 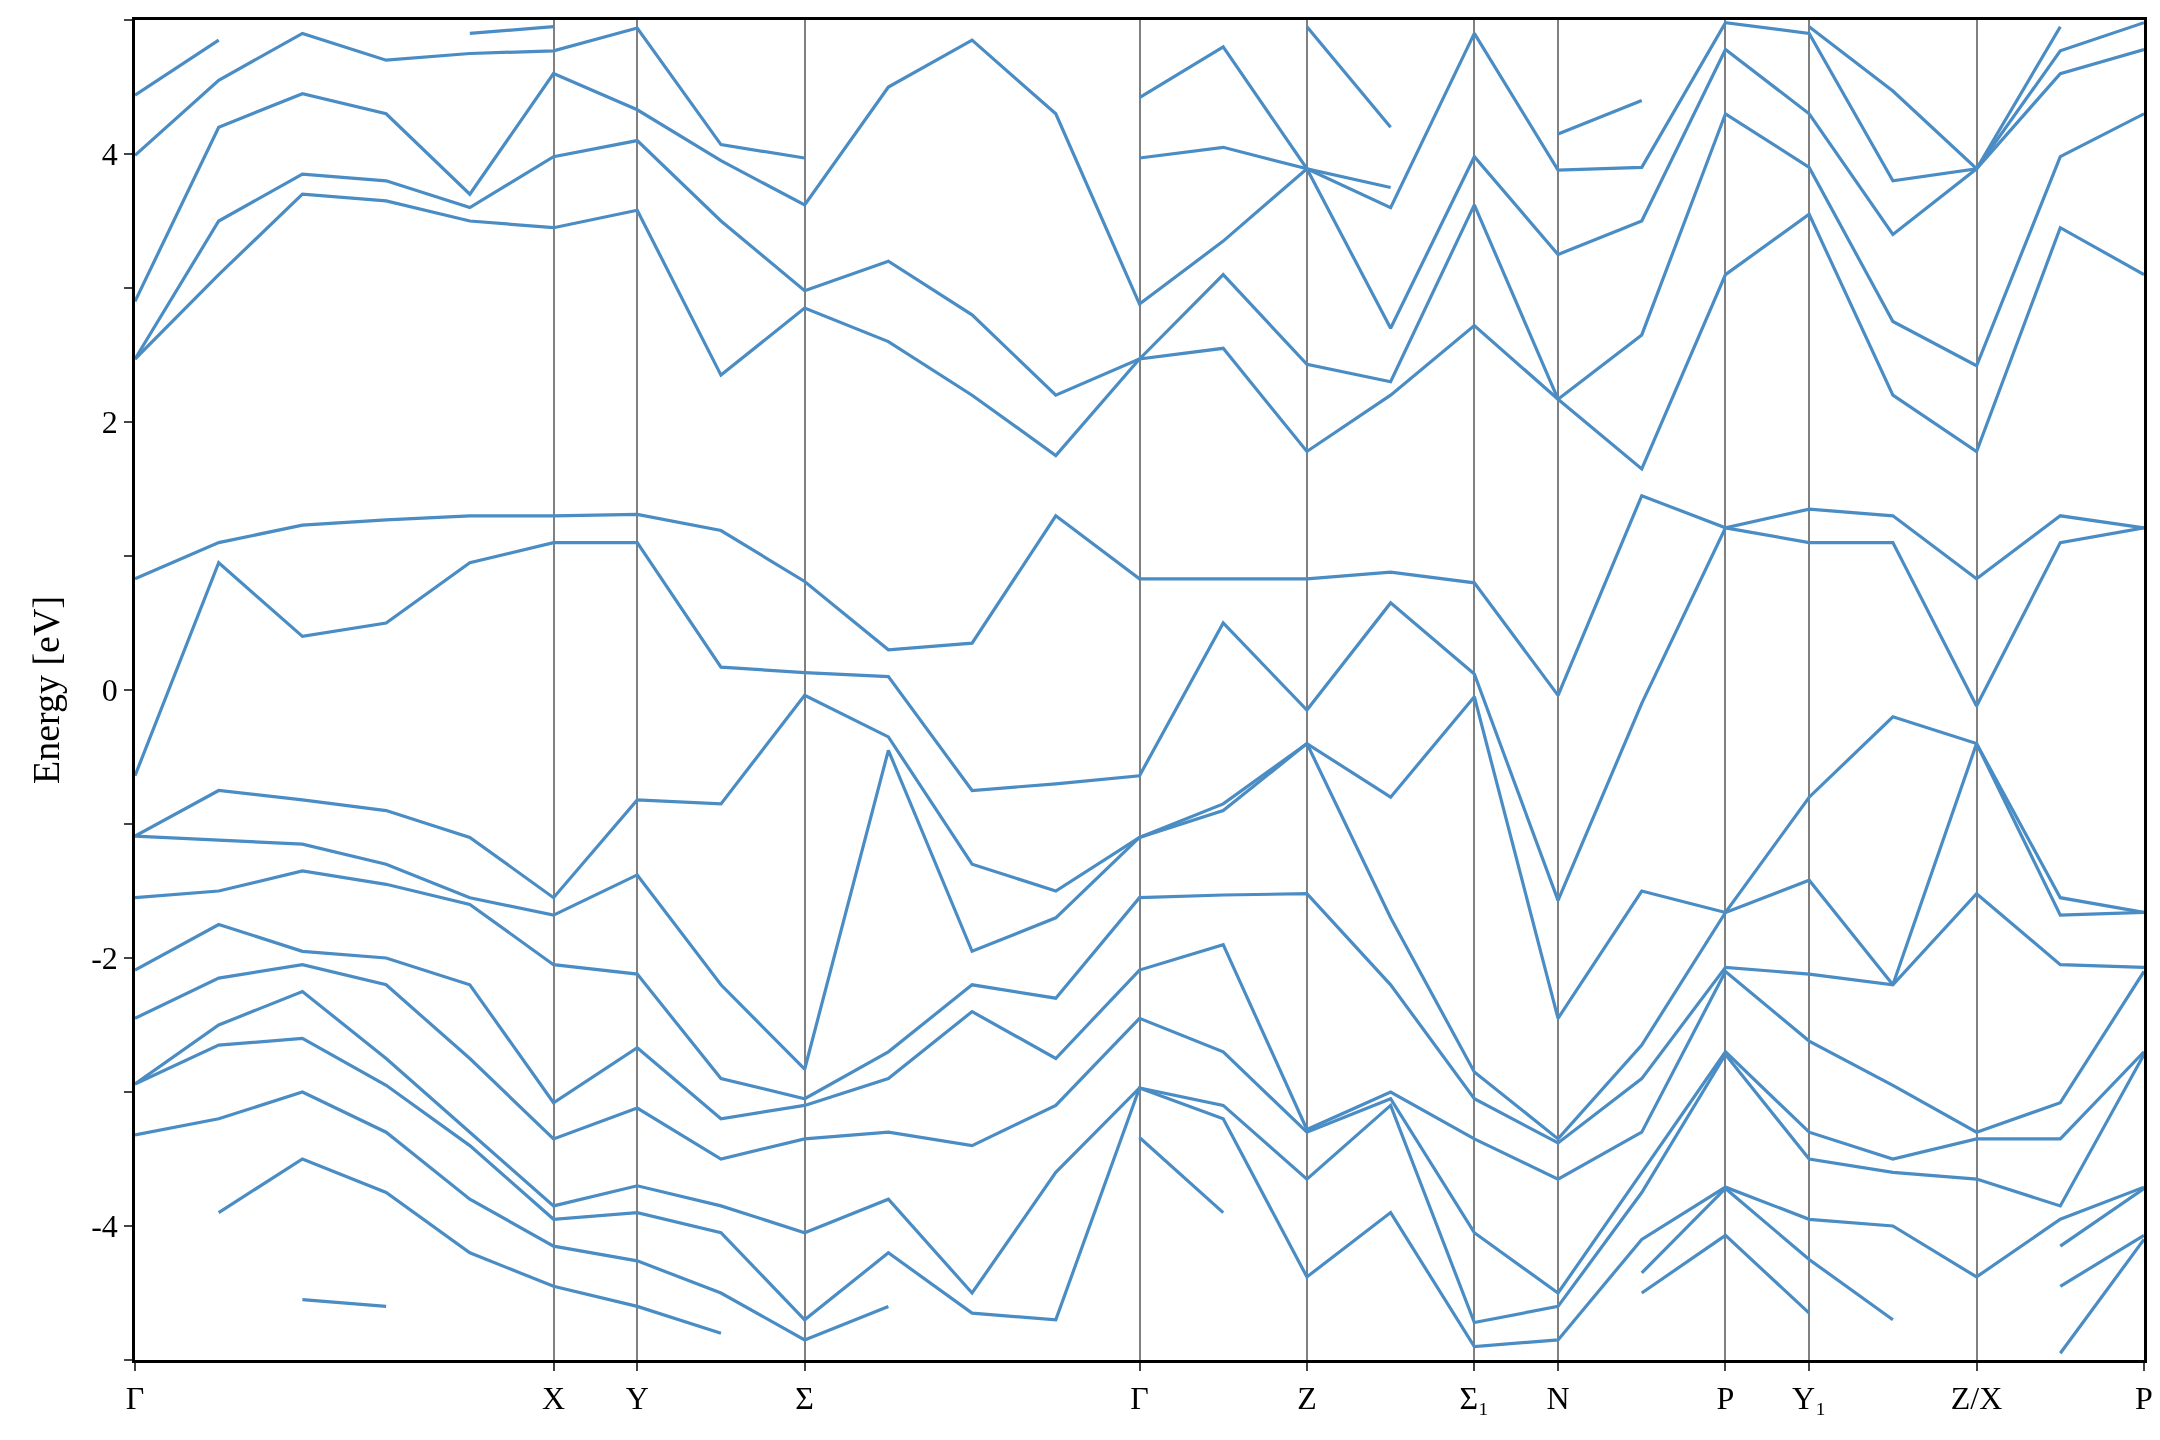 I want to click on x-tick-label: Y, so click(x=637, y=1398).